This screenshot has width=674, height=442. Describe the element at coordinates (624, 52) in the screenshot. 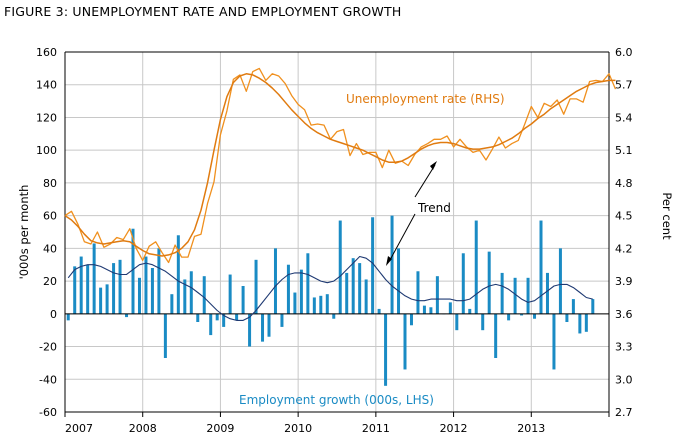

I see `y-tick-right: 6.0` at that location.